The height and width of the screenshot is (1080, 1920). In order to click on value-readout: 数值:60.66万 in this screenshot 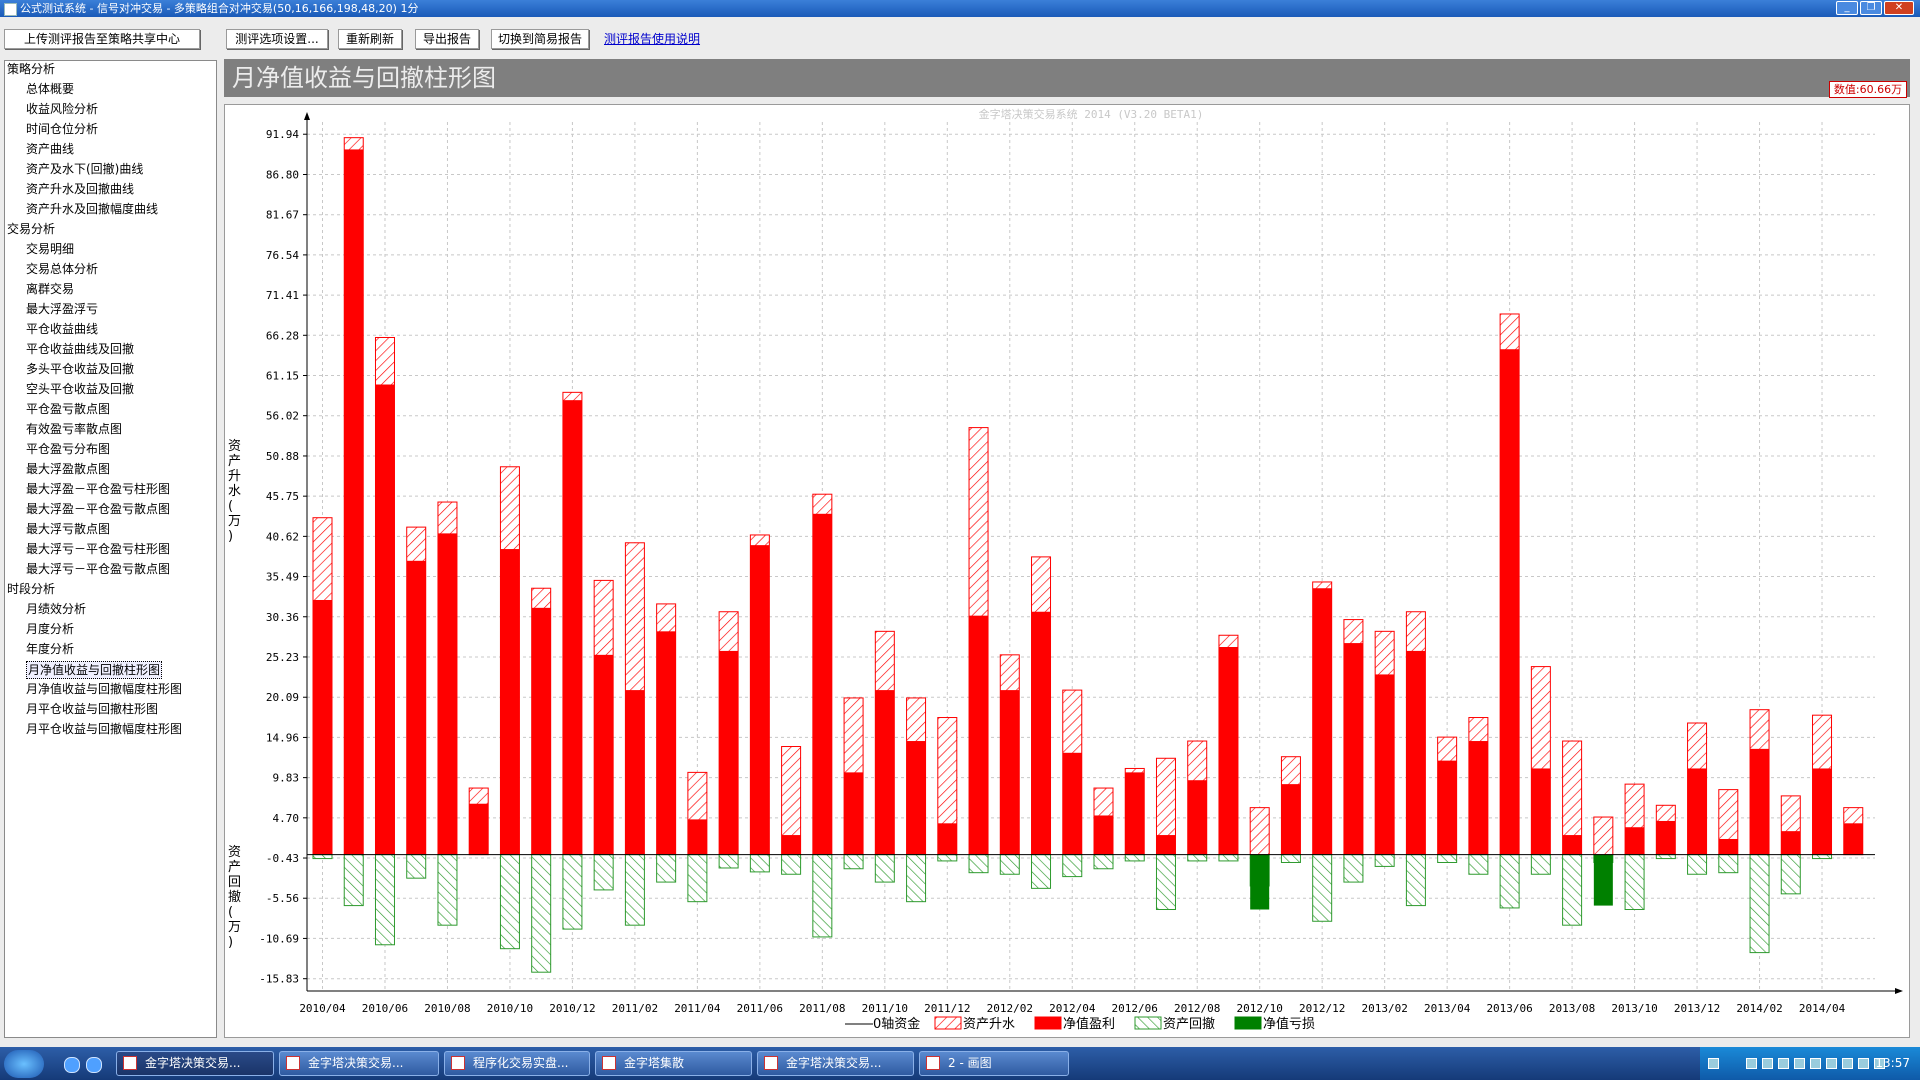, I will do `click(1868, 89)`.